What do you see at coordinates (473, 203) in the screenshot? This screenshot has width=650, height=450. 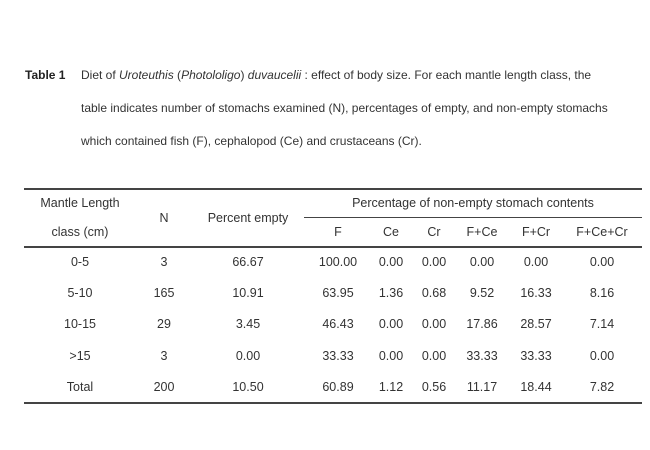 I see `header-group: Percentage of non-empty stomach contents` at bounding box center [473, 203].